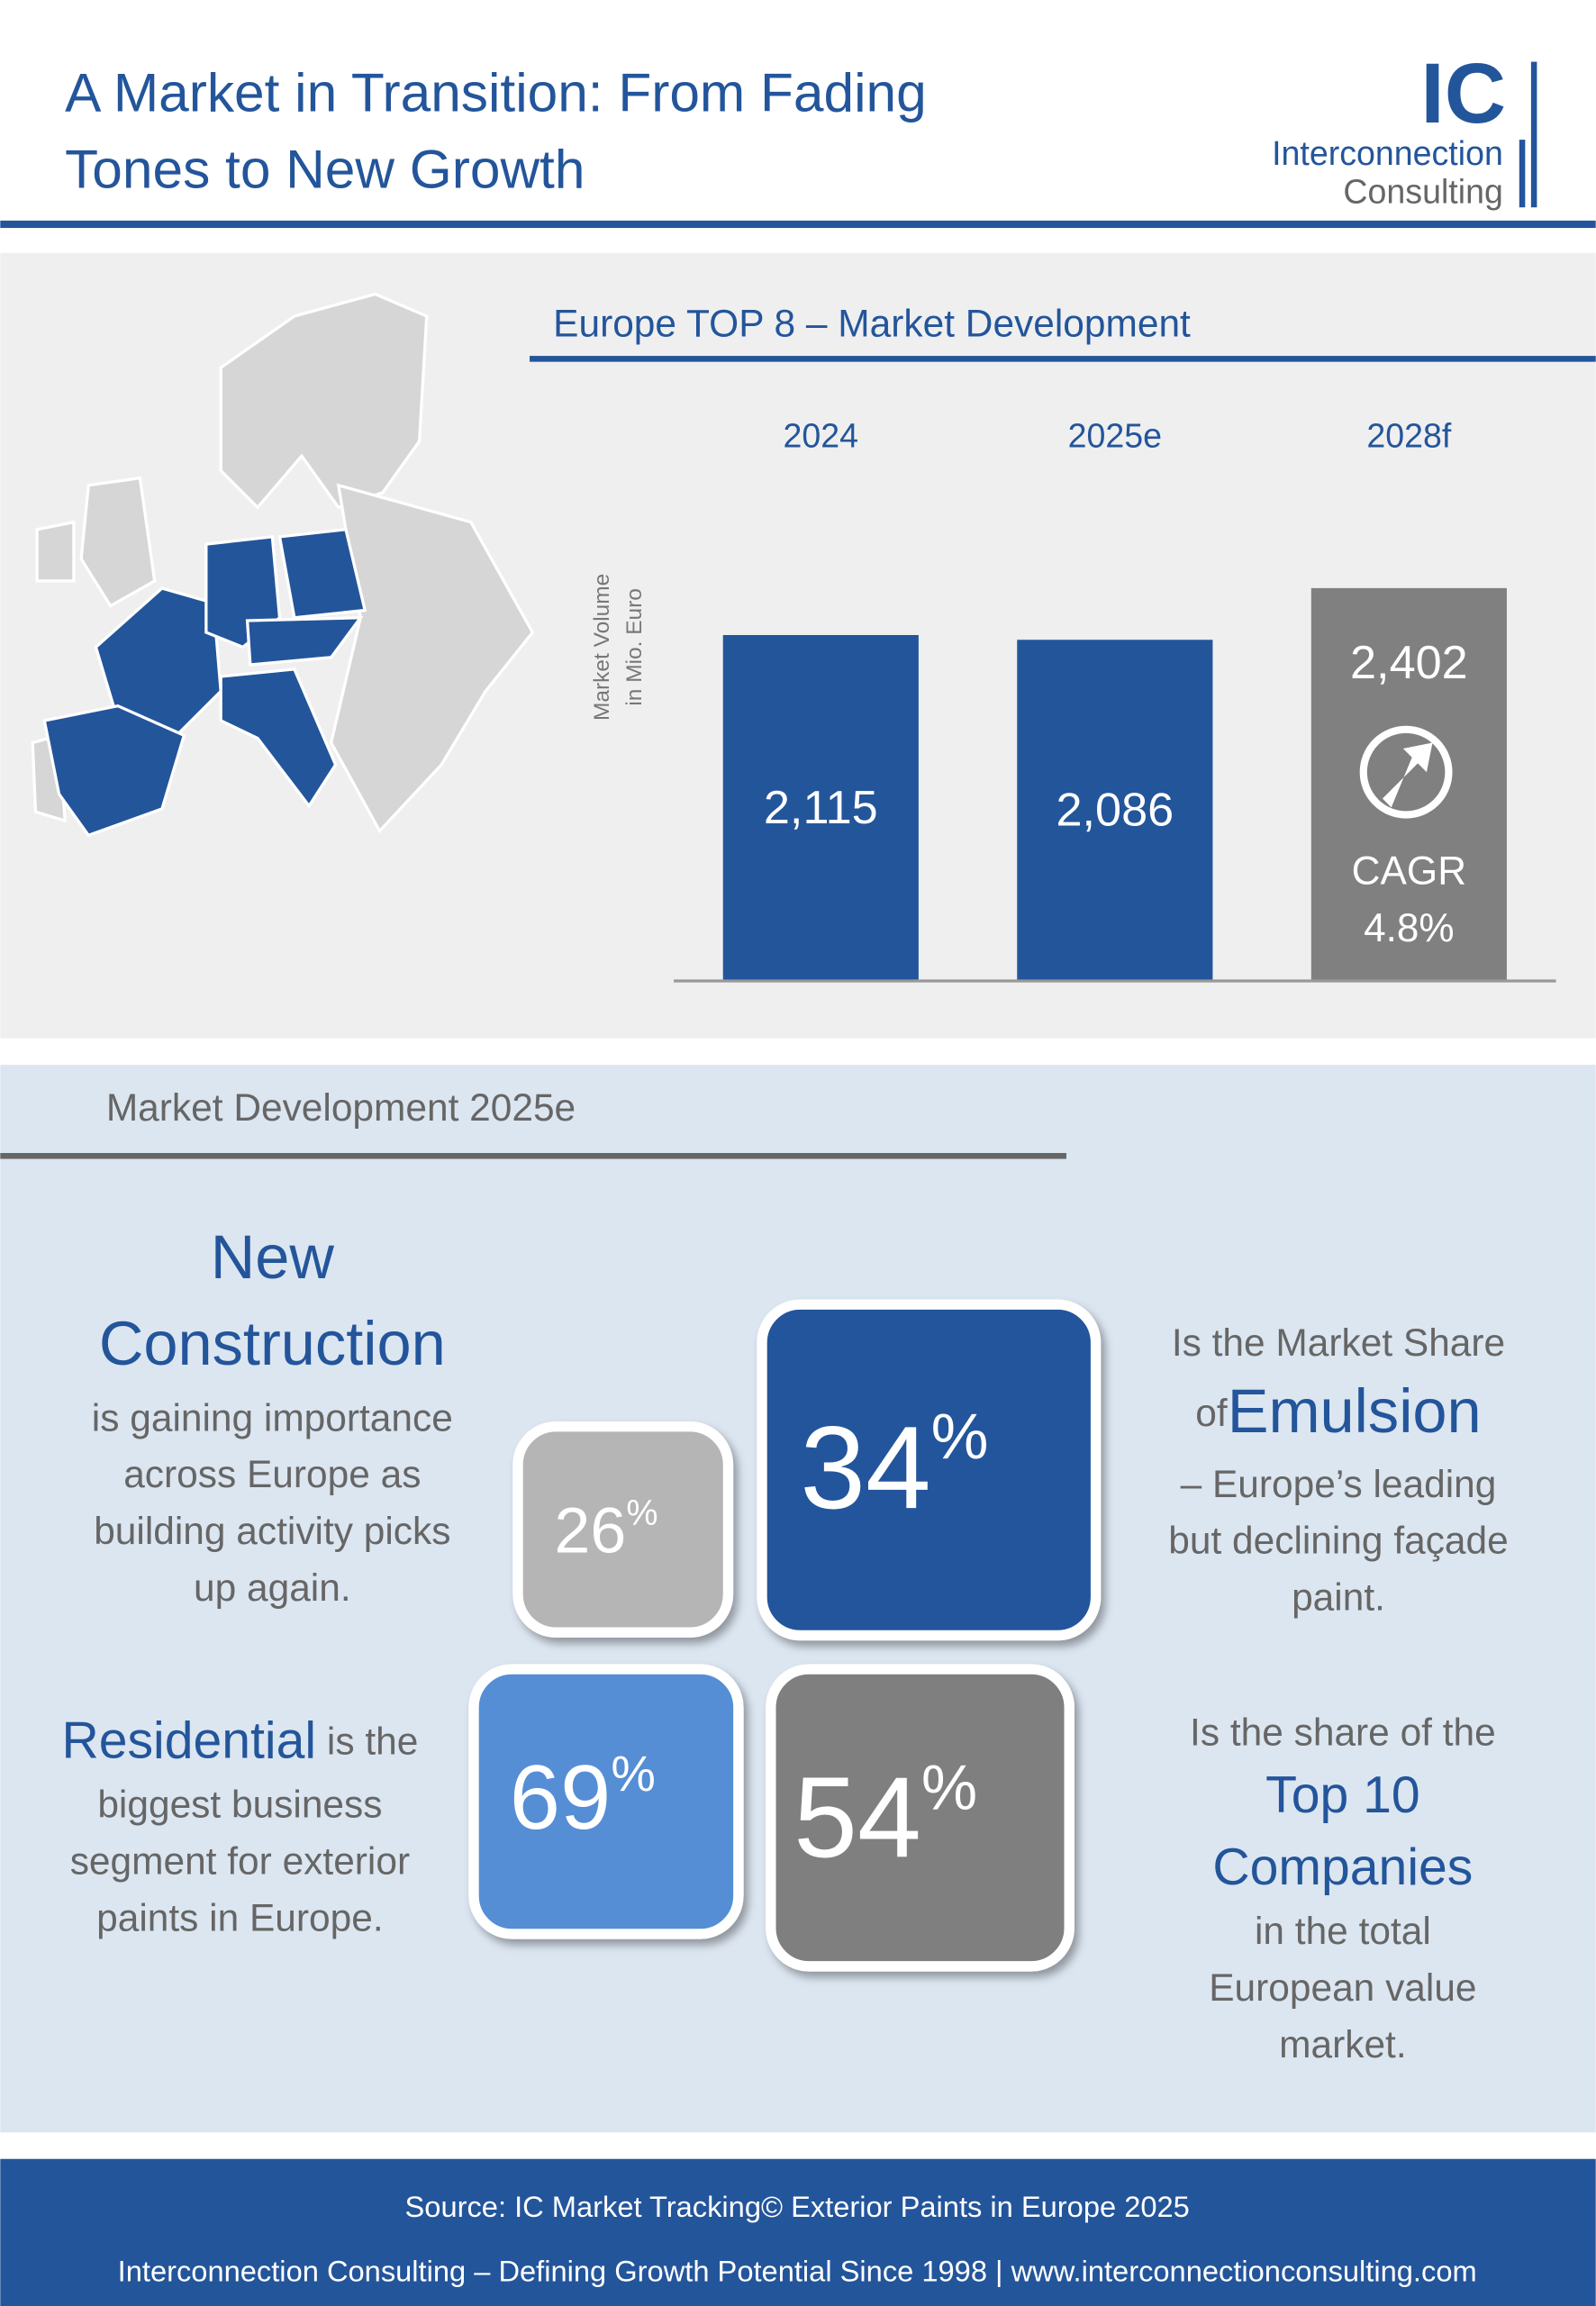  Describe the element at coordinates (1339, 1541) in the screenshot. I see `body-text: but declining façade` at that location.